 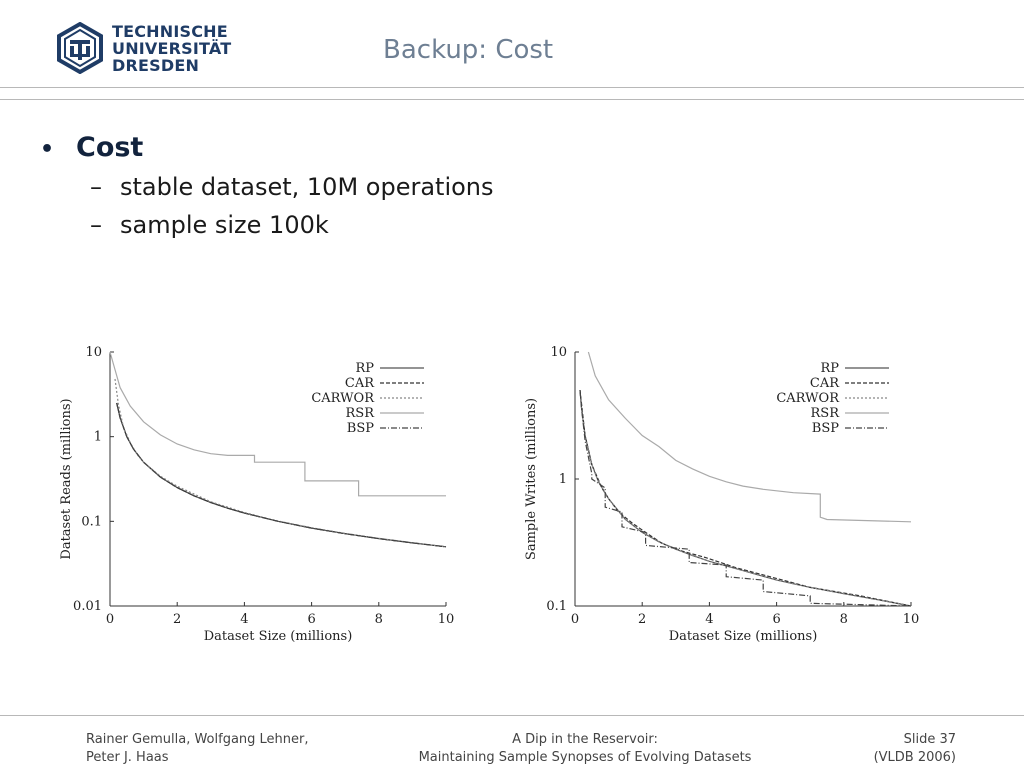 What do you see at coordinates (585, 739) in the screenshot?
I see `footer-line: A Dip in the Reservoir:` at bounding box center [585, 739].